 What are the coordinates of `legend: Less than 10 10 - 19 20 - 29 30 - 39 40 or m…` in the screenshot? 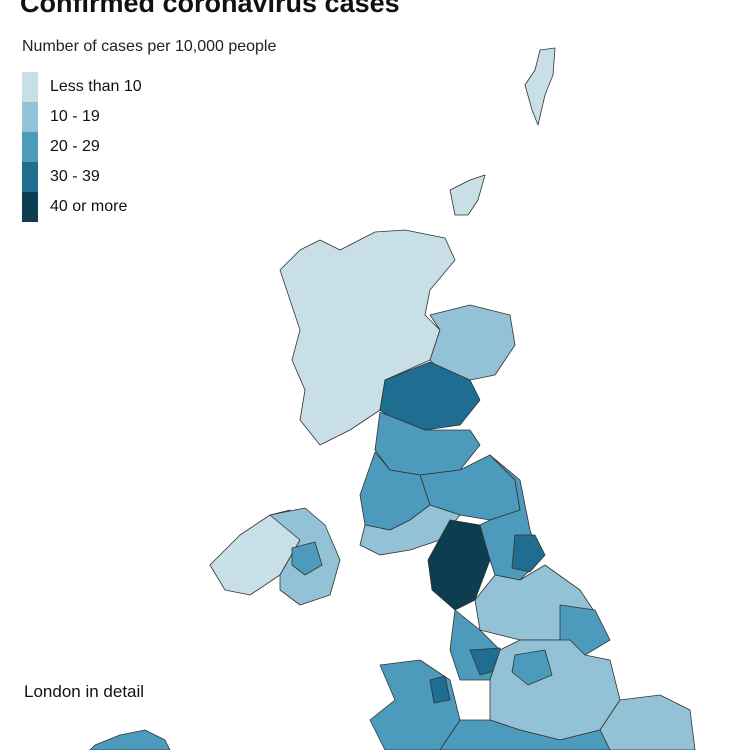 It's located at (82, 147).